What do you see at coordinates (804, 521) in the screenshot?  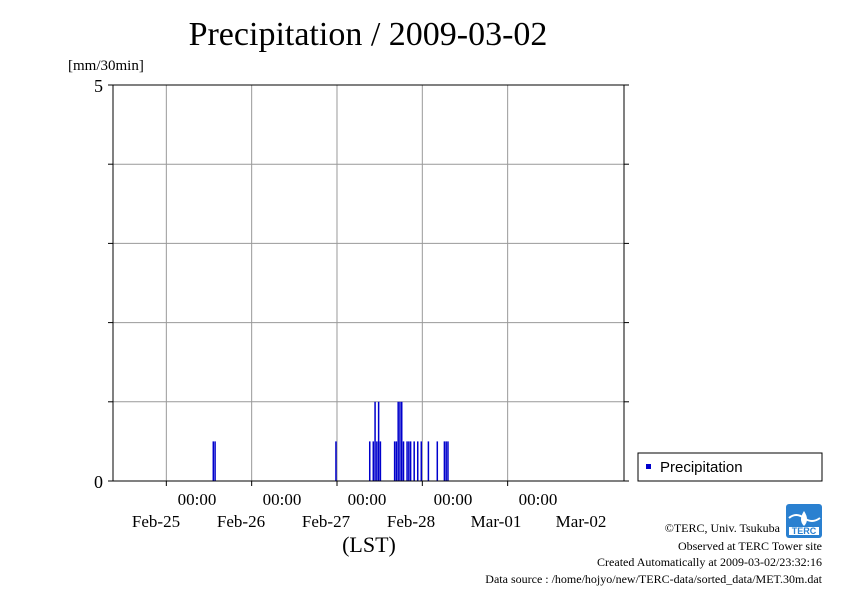 I see `terc-logo-icon: TERC` at bounding box center [804, 521].